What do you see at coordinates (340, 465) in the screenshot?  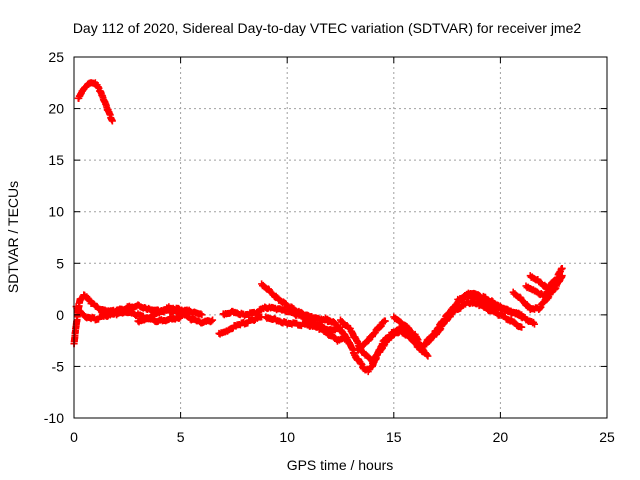 I see `x-axis-label: GPS time / hours` at bounding box center [340, 465].